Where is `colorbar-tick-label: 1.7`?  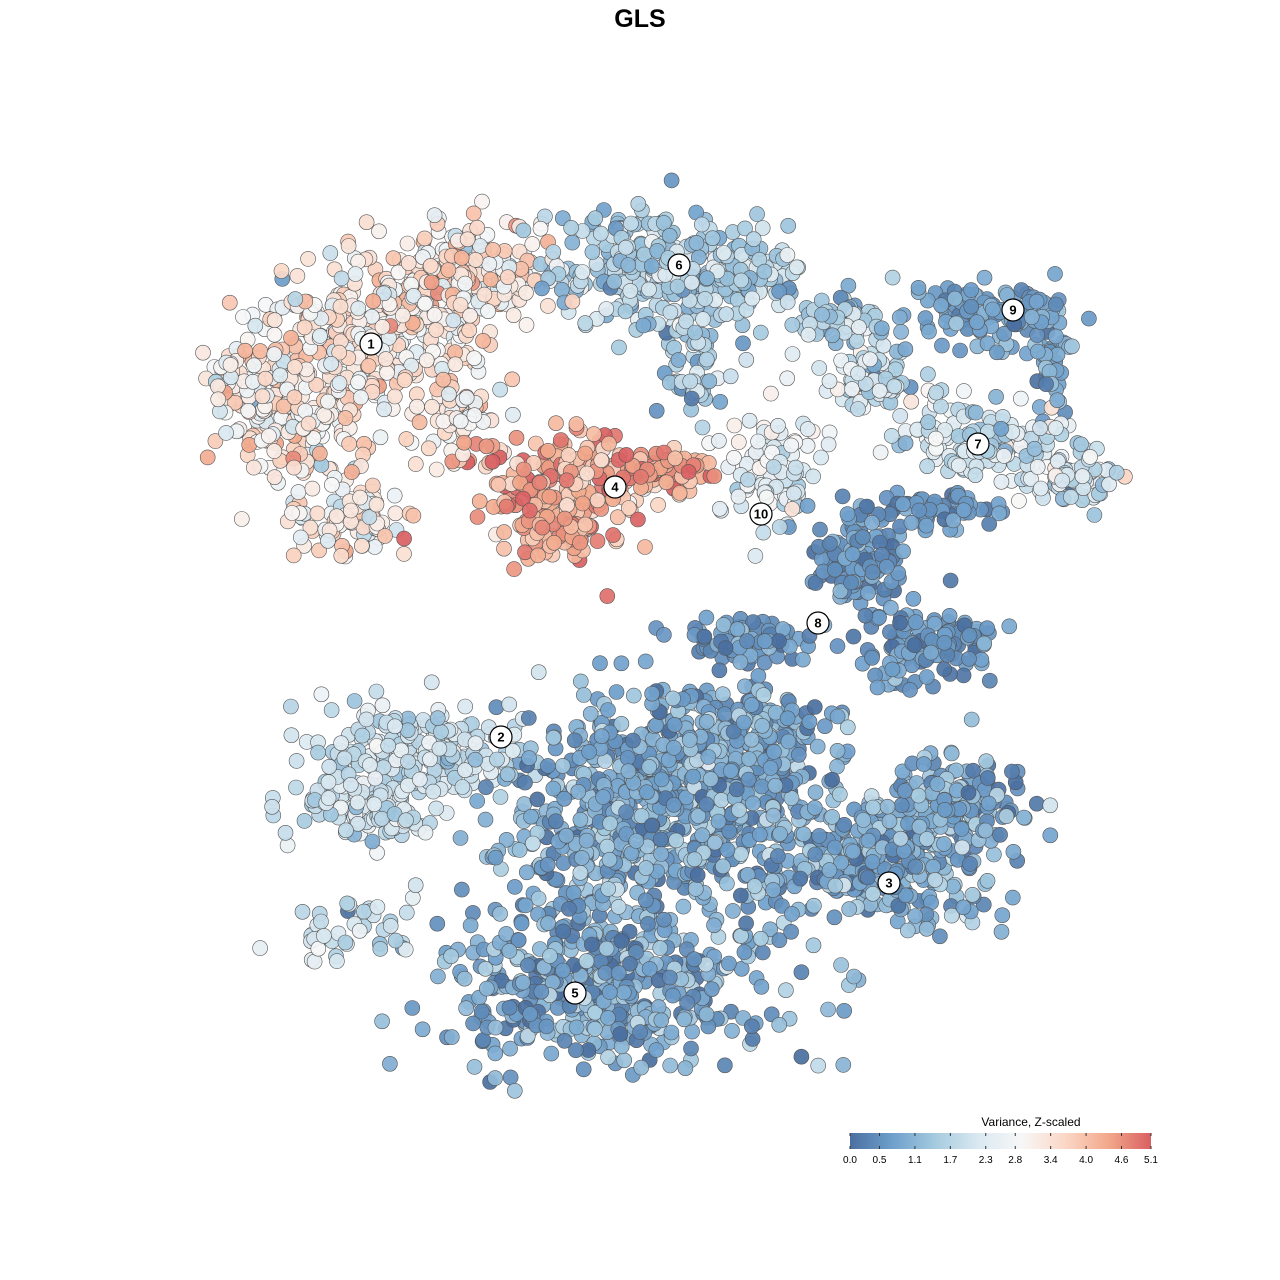 colorbar-tick-label: 1.7 is located at coordinates (950, 1160).